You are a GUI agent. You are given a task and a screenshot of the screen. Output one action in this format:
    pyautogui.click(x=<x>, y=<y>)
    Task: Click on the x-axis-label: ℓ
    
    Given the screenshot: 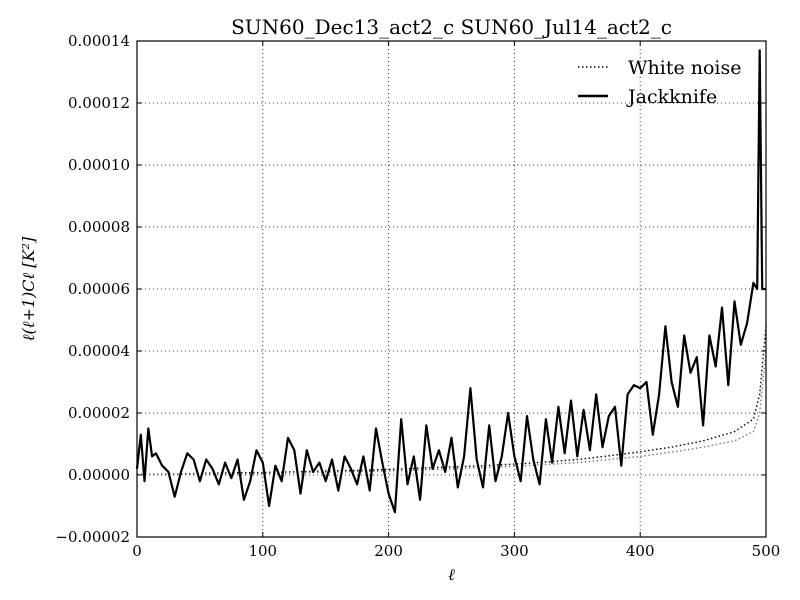 What is the action you would take?
    pyautogui.click(x=451, y=574)
    